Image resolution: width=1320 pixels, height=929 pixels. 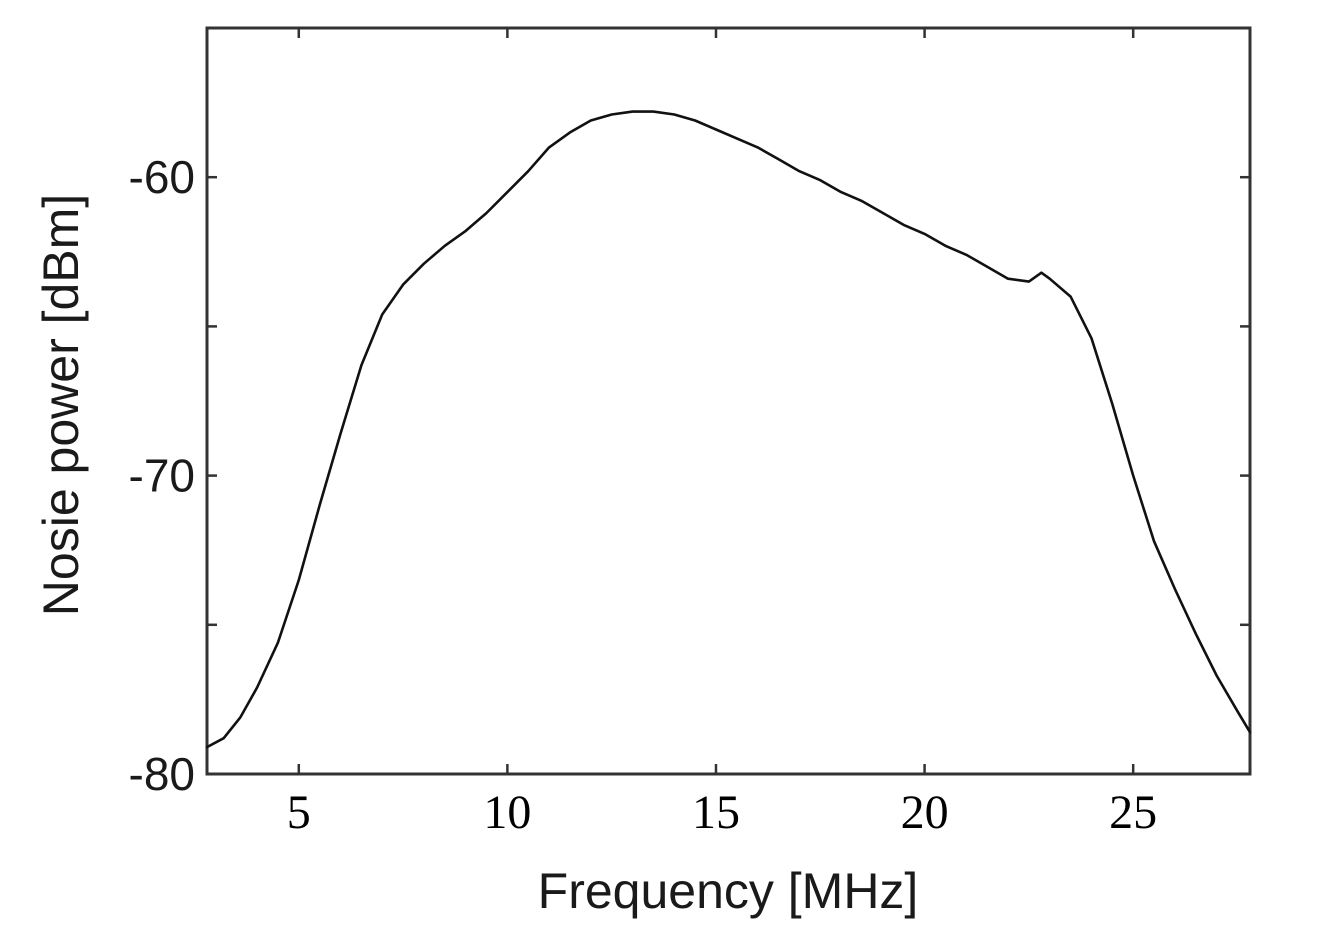 I want to click on x-tick-label: 25, so click(x=1133, y=812).